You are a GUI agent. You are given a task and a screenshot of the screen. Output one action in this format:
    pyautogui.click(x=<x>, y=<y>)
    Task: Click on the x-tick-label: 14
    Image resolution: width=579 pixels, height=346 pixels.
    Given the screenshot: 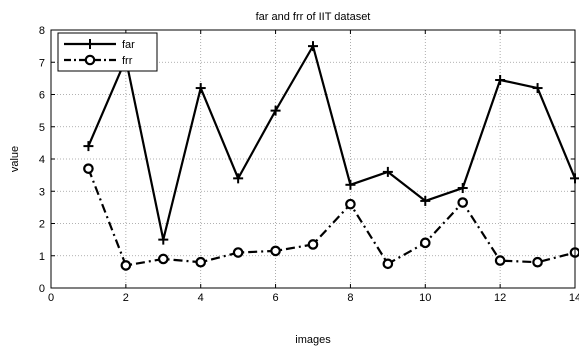 What is the action you would take?
    pyautogui.click(x=574, y=298)
    